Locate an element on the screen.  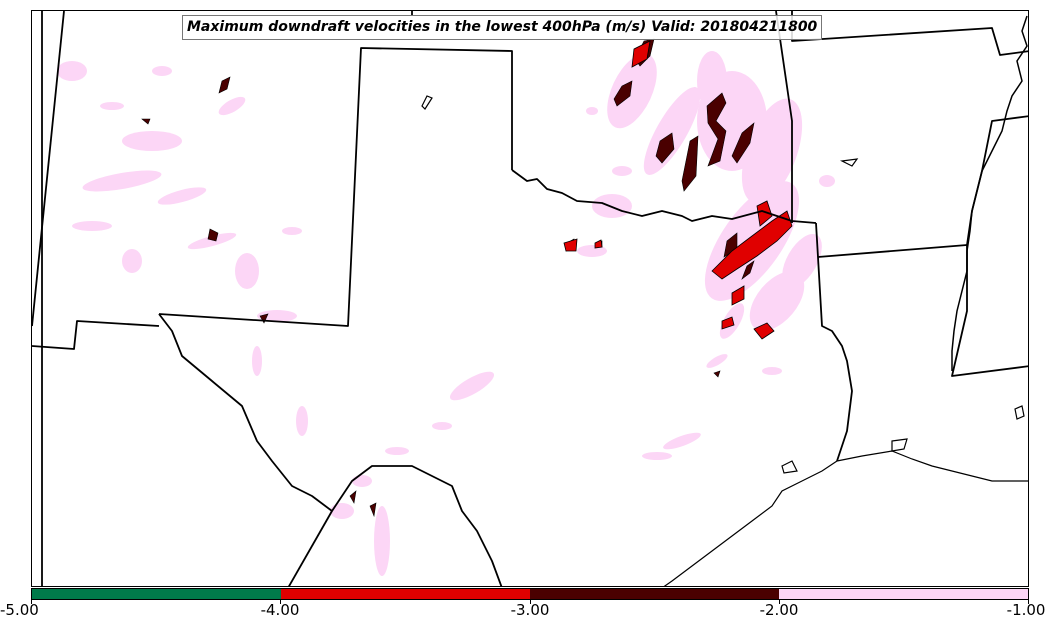
colorbar-label-max: -1.00 is located at coordinates (1026, 610).